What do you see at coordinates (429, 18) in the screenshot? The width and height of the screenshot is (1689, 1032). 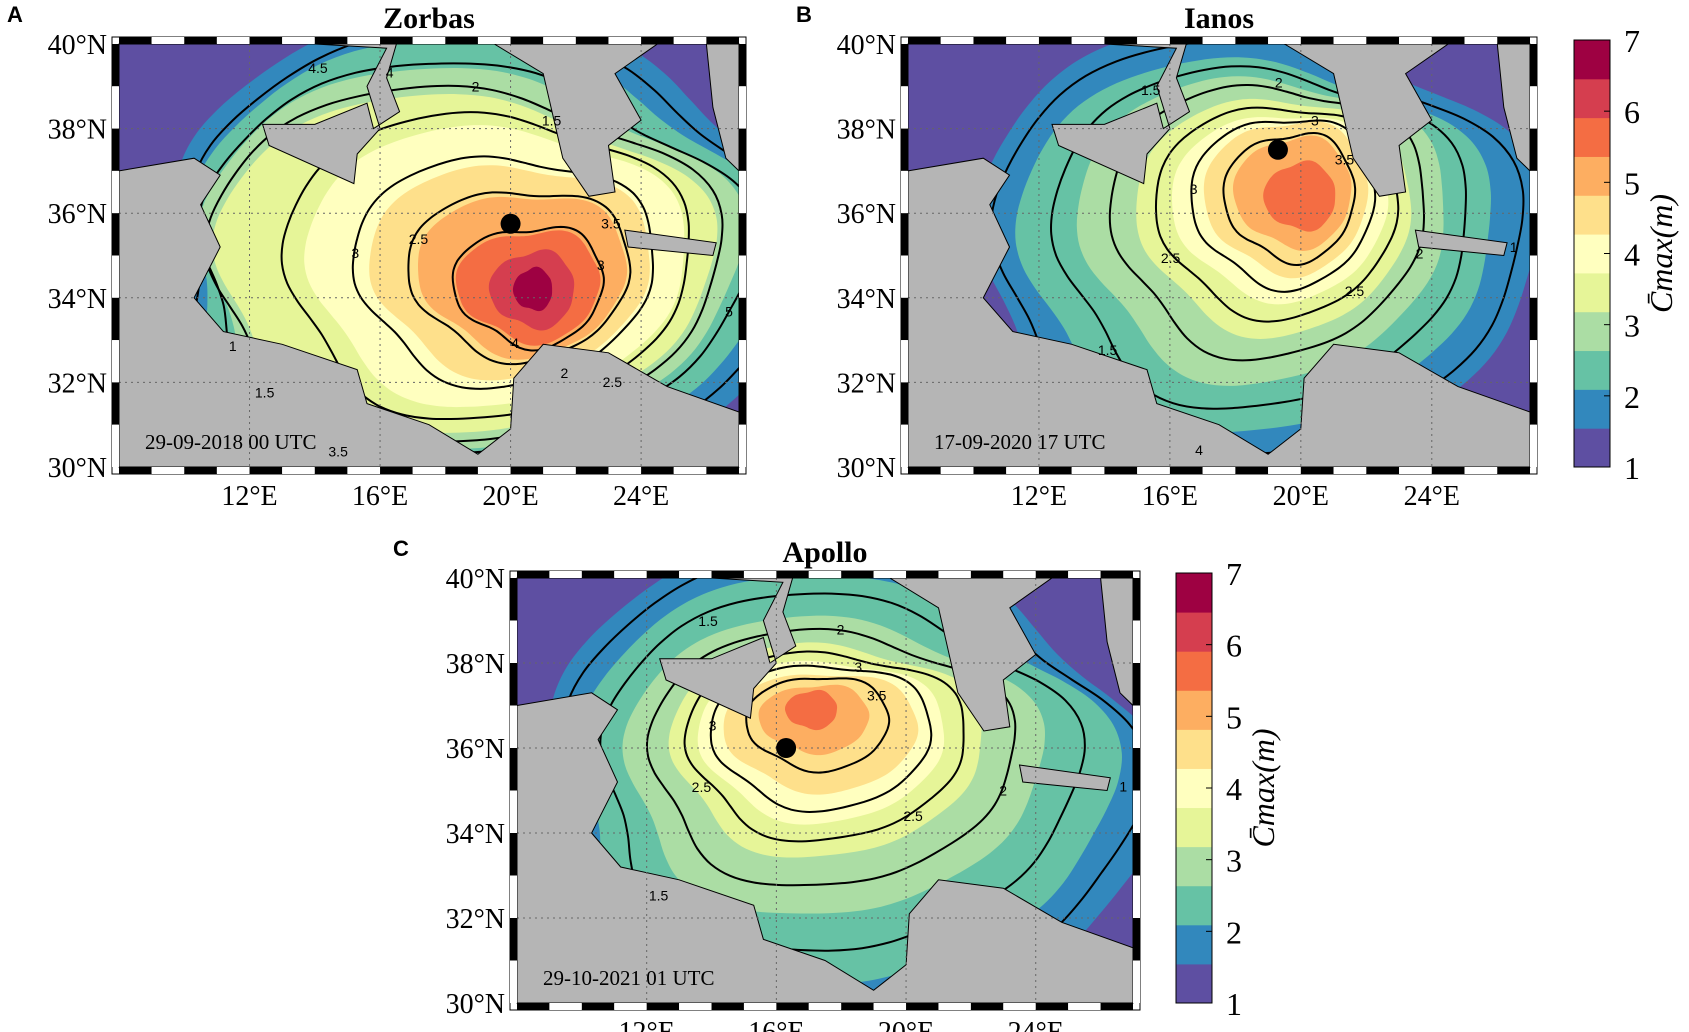 I see `panel-title: Zorbas` at bounding box center [429, 18].